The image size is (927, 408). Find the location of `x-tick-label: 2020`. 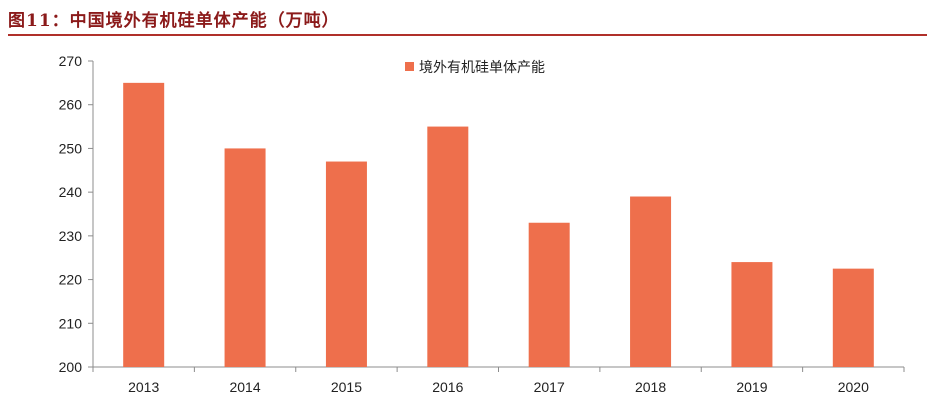

x-tick-label: 2020 is located at coordinates (853, 387).